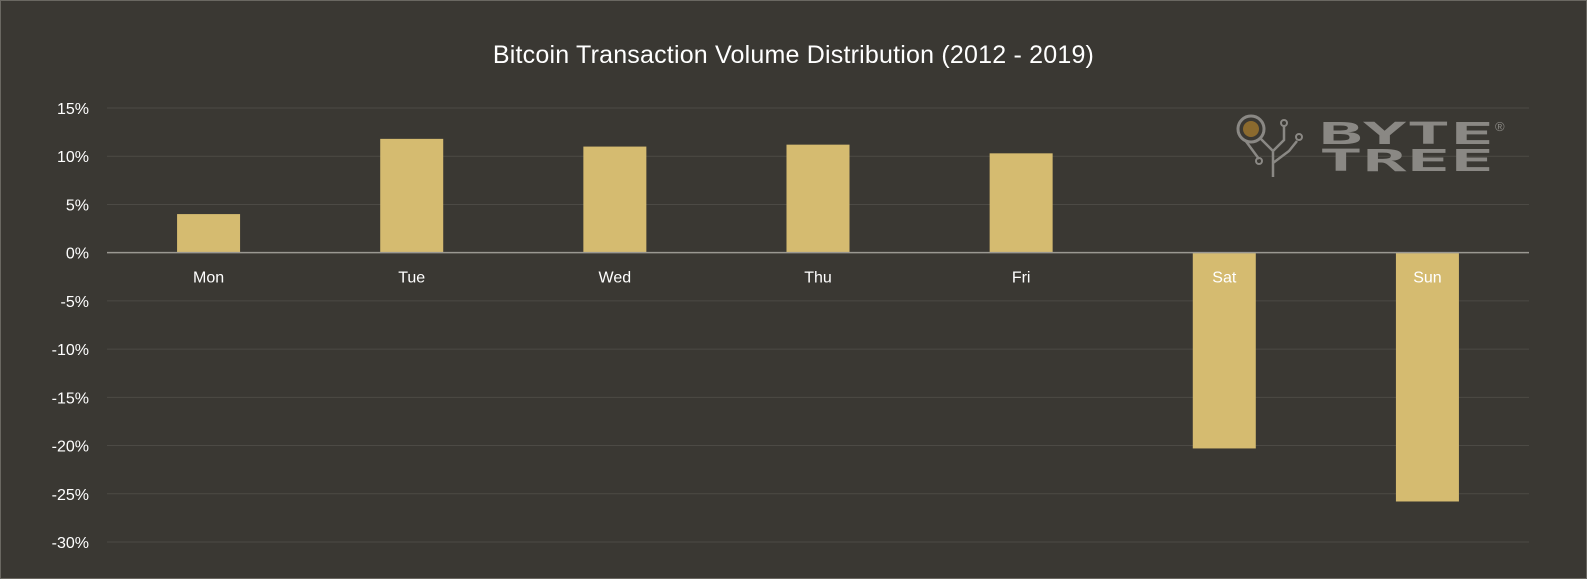 Image resolution: width=1587 pixels, height=579 pixels. What do you see at coordinates (70, 350) in the screenshot?
I see `y-tick-label: -10%` at bounding box center [70, 350].